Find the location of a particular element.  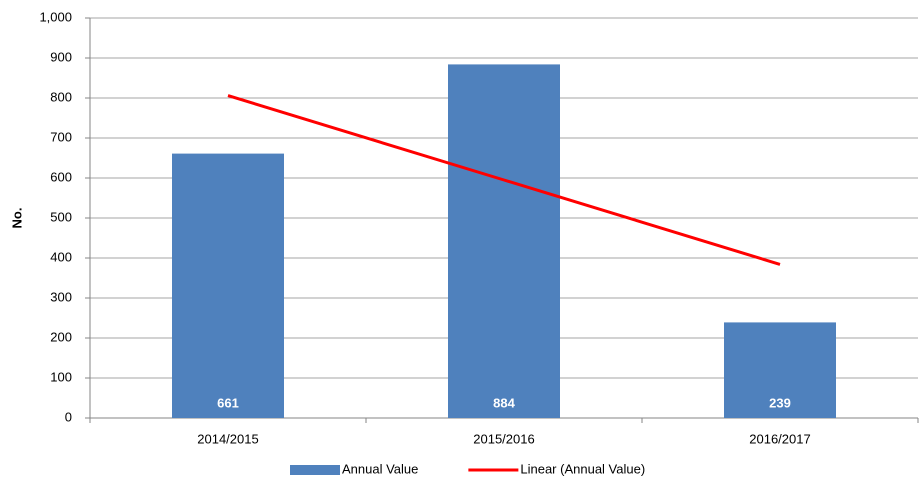

x-tick-label: 2015/2016 is located at coordinates (503, 438).